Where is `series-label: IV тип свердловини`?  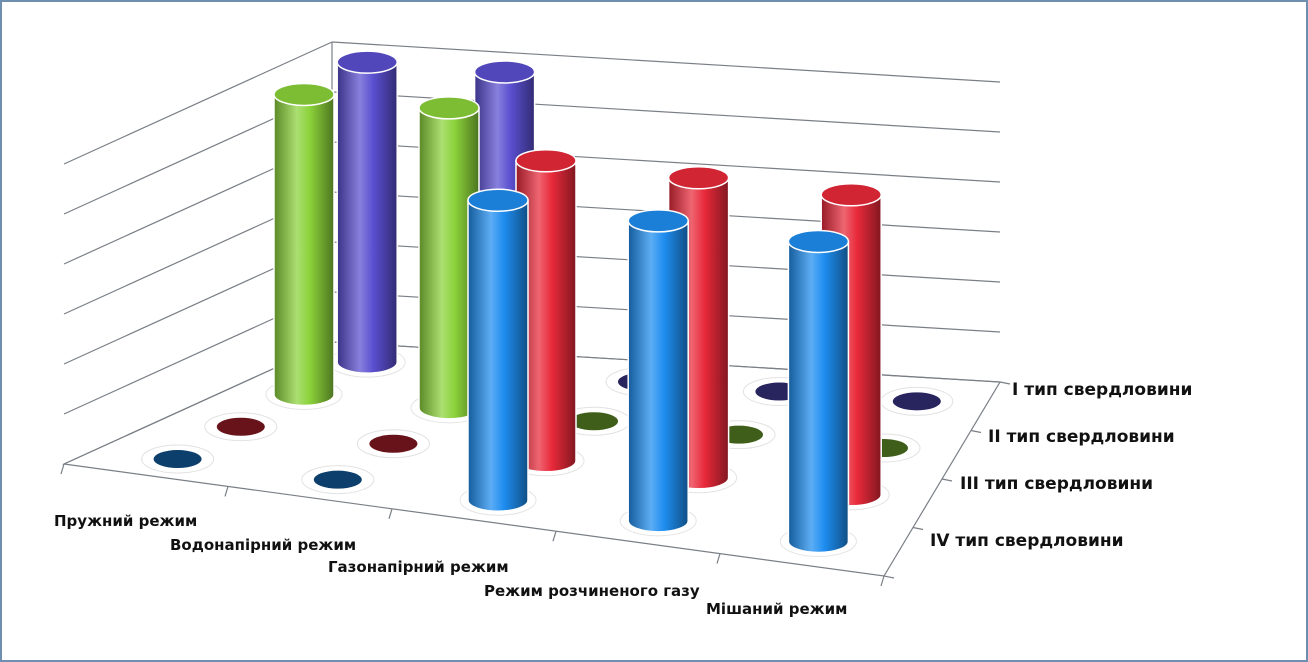
series-label: IV тип свердловини is located at coordinates (1027, 541).